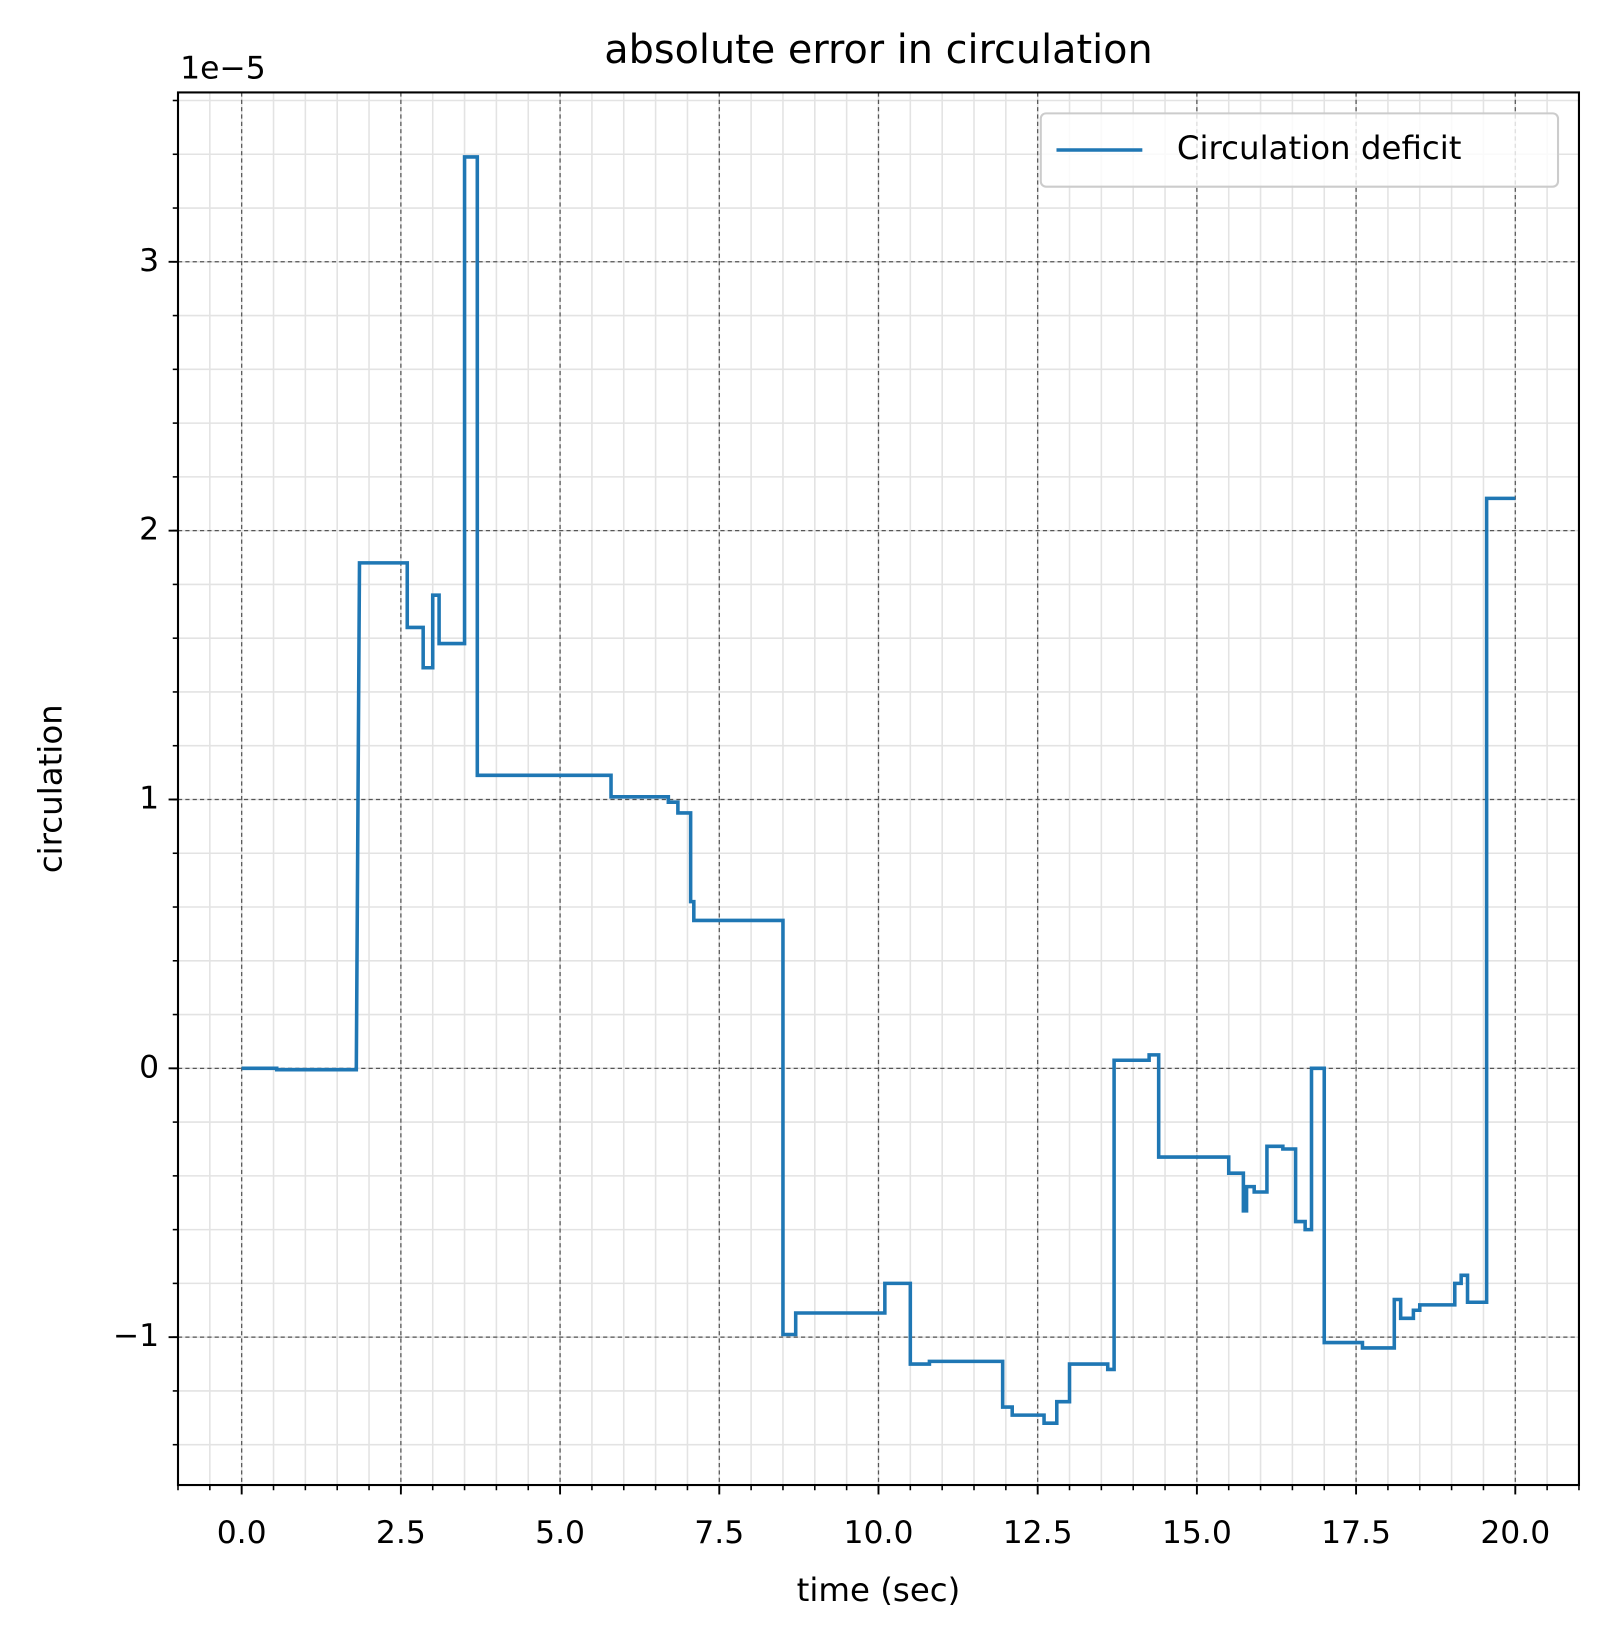 This screenshot has height=1634, width=1602. Describe the element at coordinates (149, 530) in the screenshot. I see `y-tick-label: 2` at that location.